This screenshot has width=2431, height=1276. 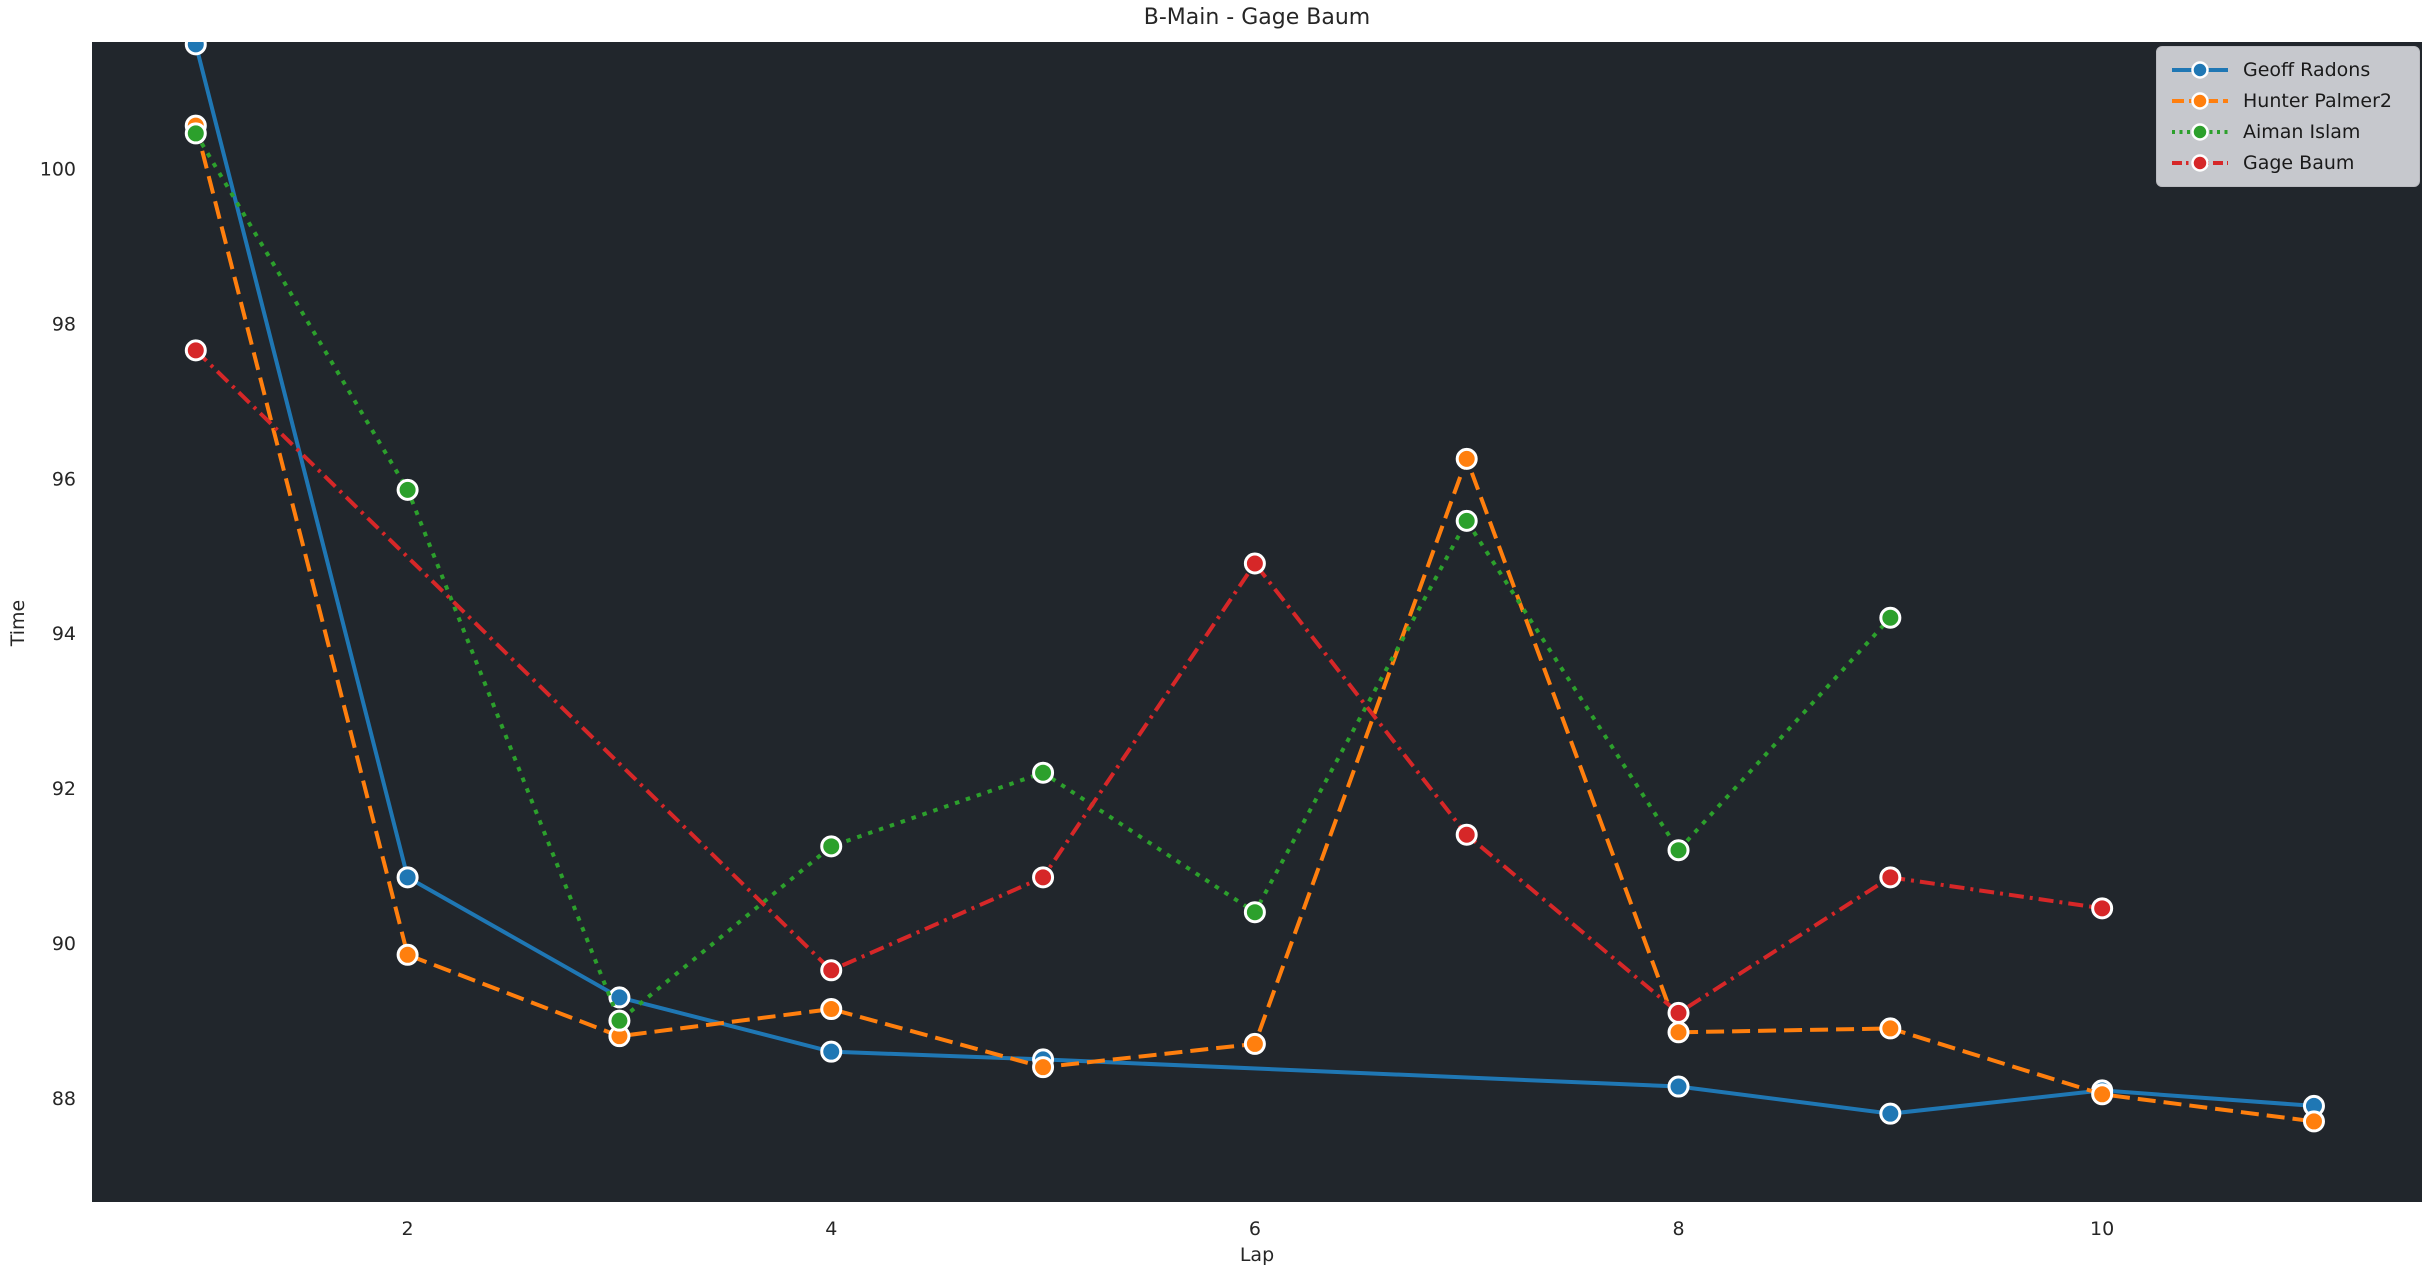 What do you see at coordinates (2317, 101) in the screenshot?
I see `legend-label: Hunter Palmer2` at bounding box center [2317, 101].